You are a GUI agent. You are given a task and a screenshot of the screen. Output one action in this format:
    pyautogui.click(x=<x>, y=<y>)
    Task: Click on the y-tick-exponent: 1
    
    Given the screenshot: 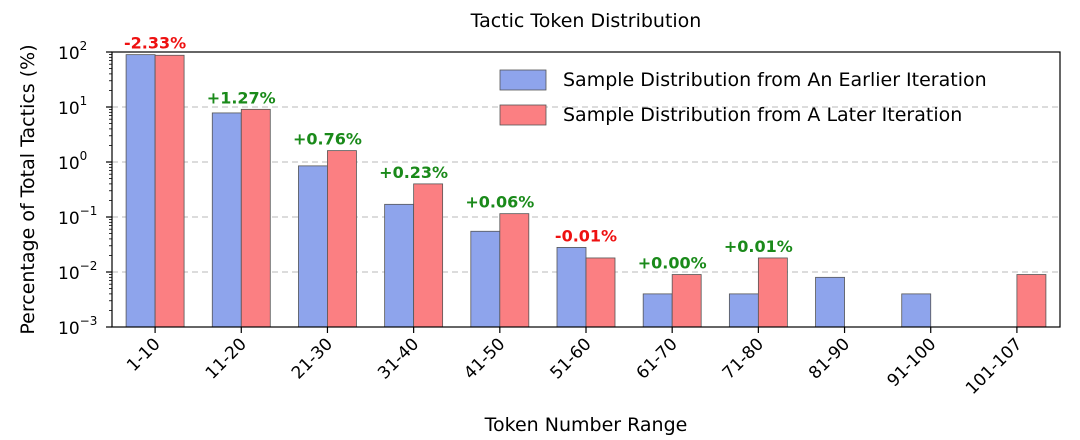 What is the action you would take?
    pyautogui.click(x=84, y=101)
    